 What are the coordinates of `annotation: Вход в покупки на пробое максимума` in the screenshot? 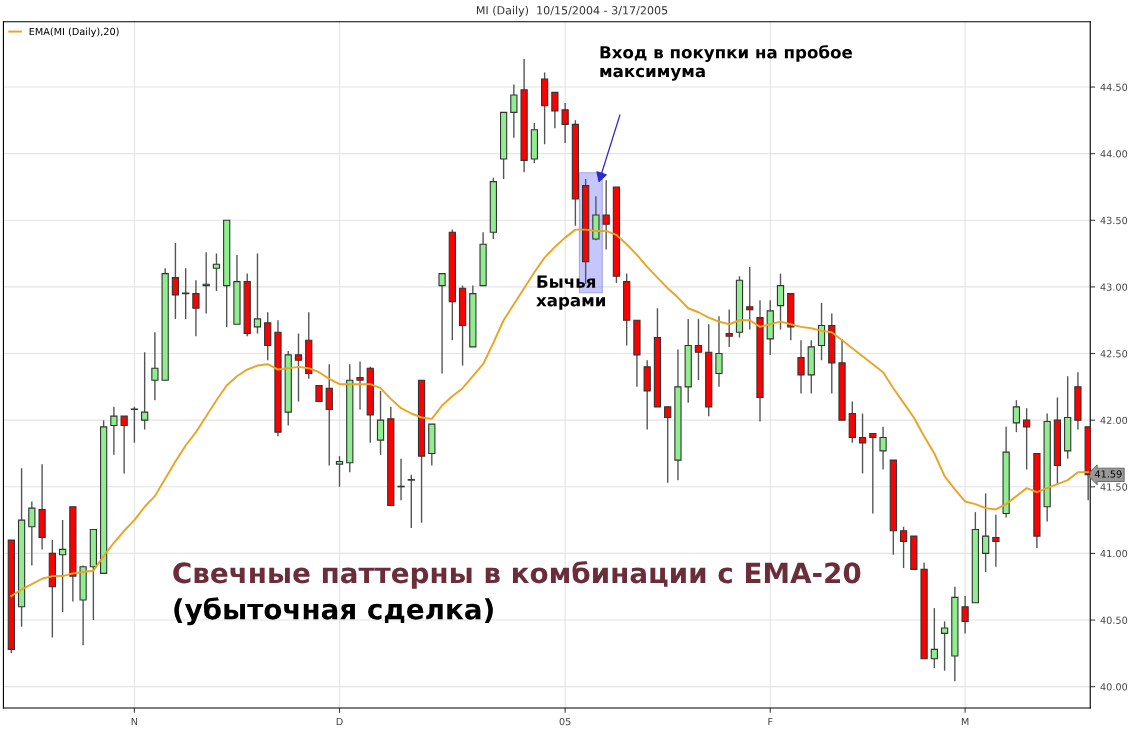 It's located at (726, 63).